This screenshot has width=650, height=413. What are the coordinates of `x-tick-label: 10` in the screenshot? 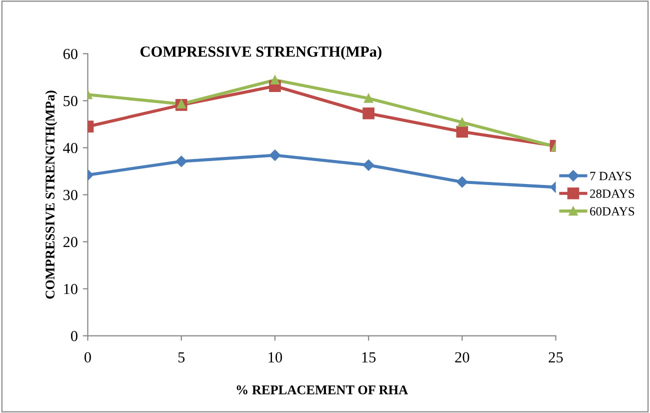 It's located at (275, 357).